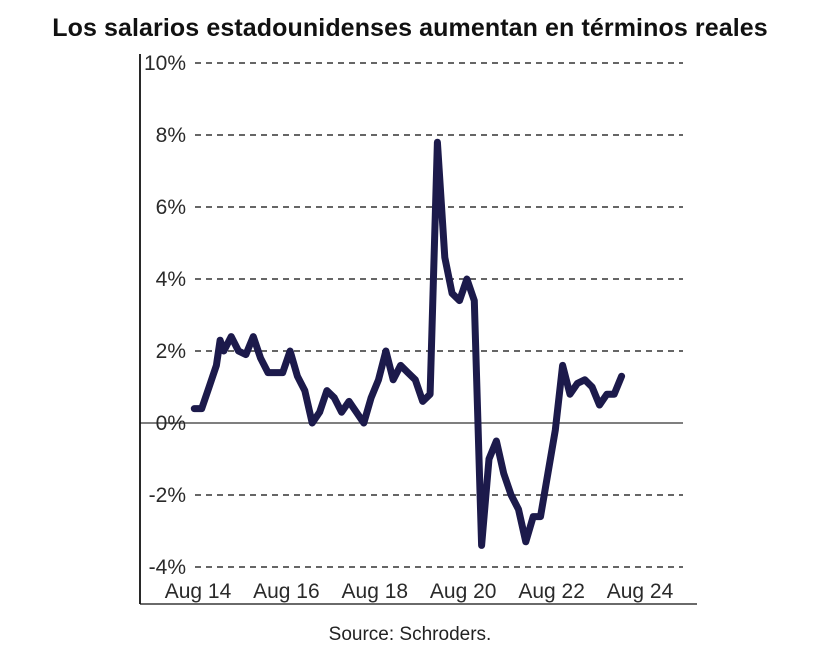 The width and height of the screenshot is (820, 660). What do you see at coordinates (167, 495) in the screenshot?
I see `y-tick-label: -2%` at bounding box center [167, 495].